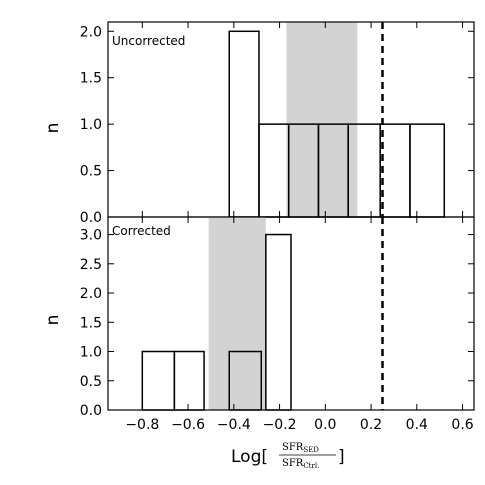  Describe the element at coordinates (91, 294) in the screenshot. I see `bottom-y-tick-label: 2.0` at that location.